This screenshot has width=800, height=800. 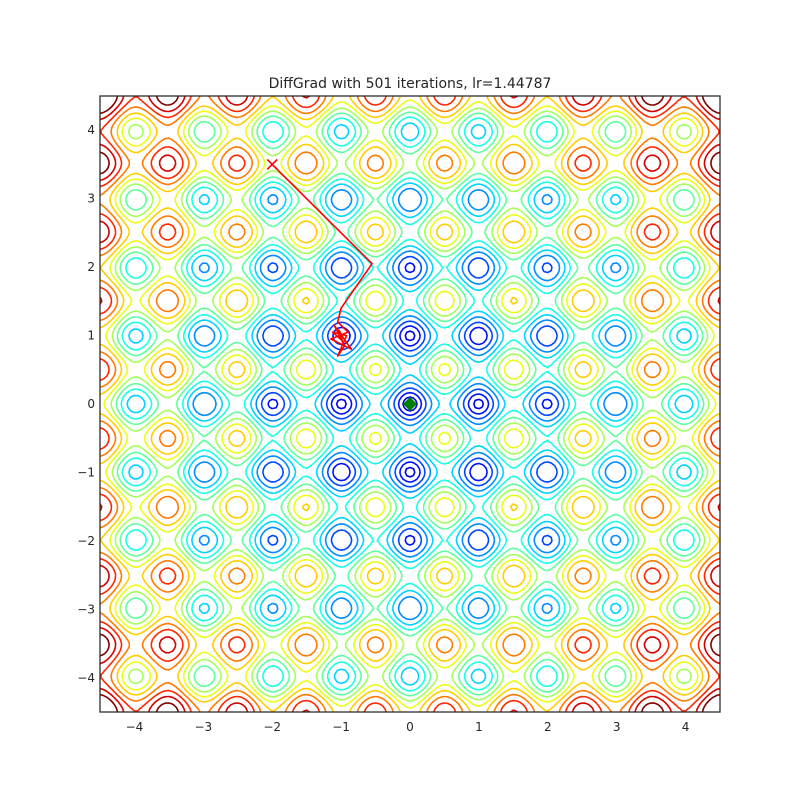 I want to click on global-minimum-marker, so click(x=410, y=404).